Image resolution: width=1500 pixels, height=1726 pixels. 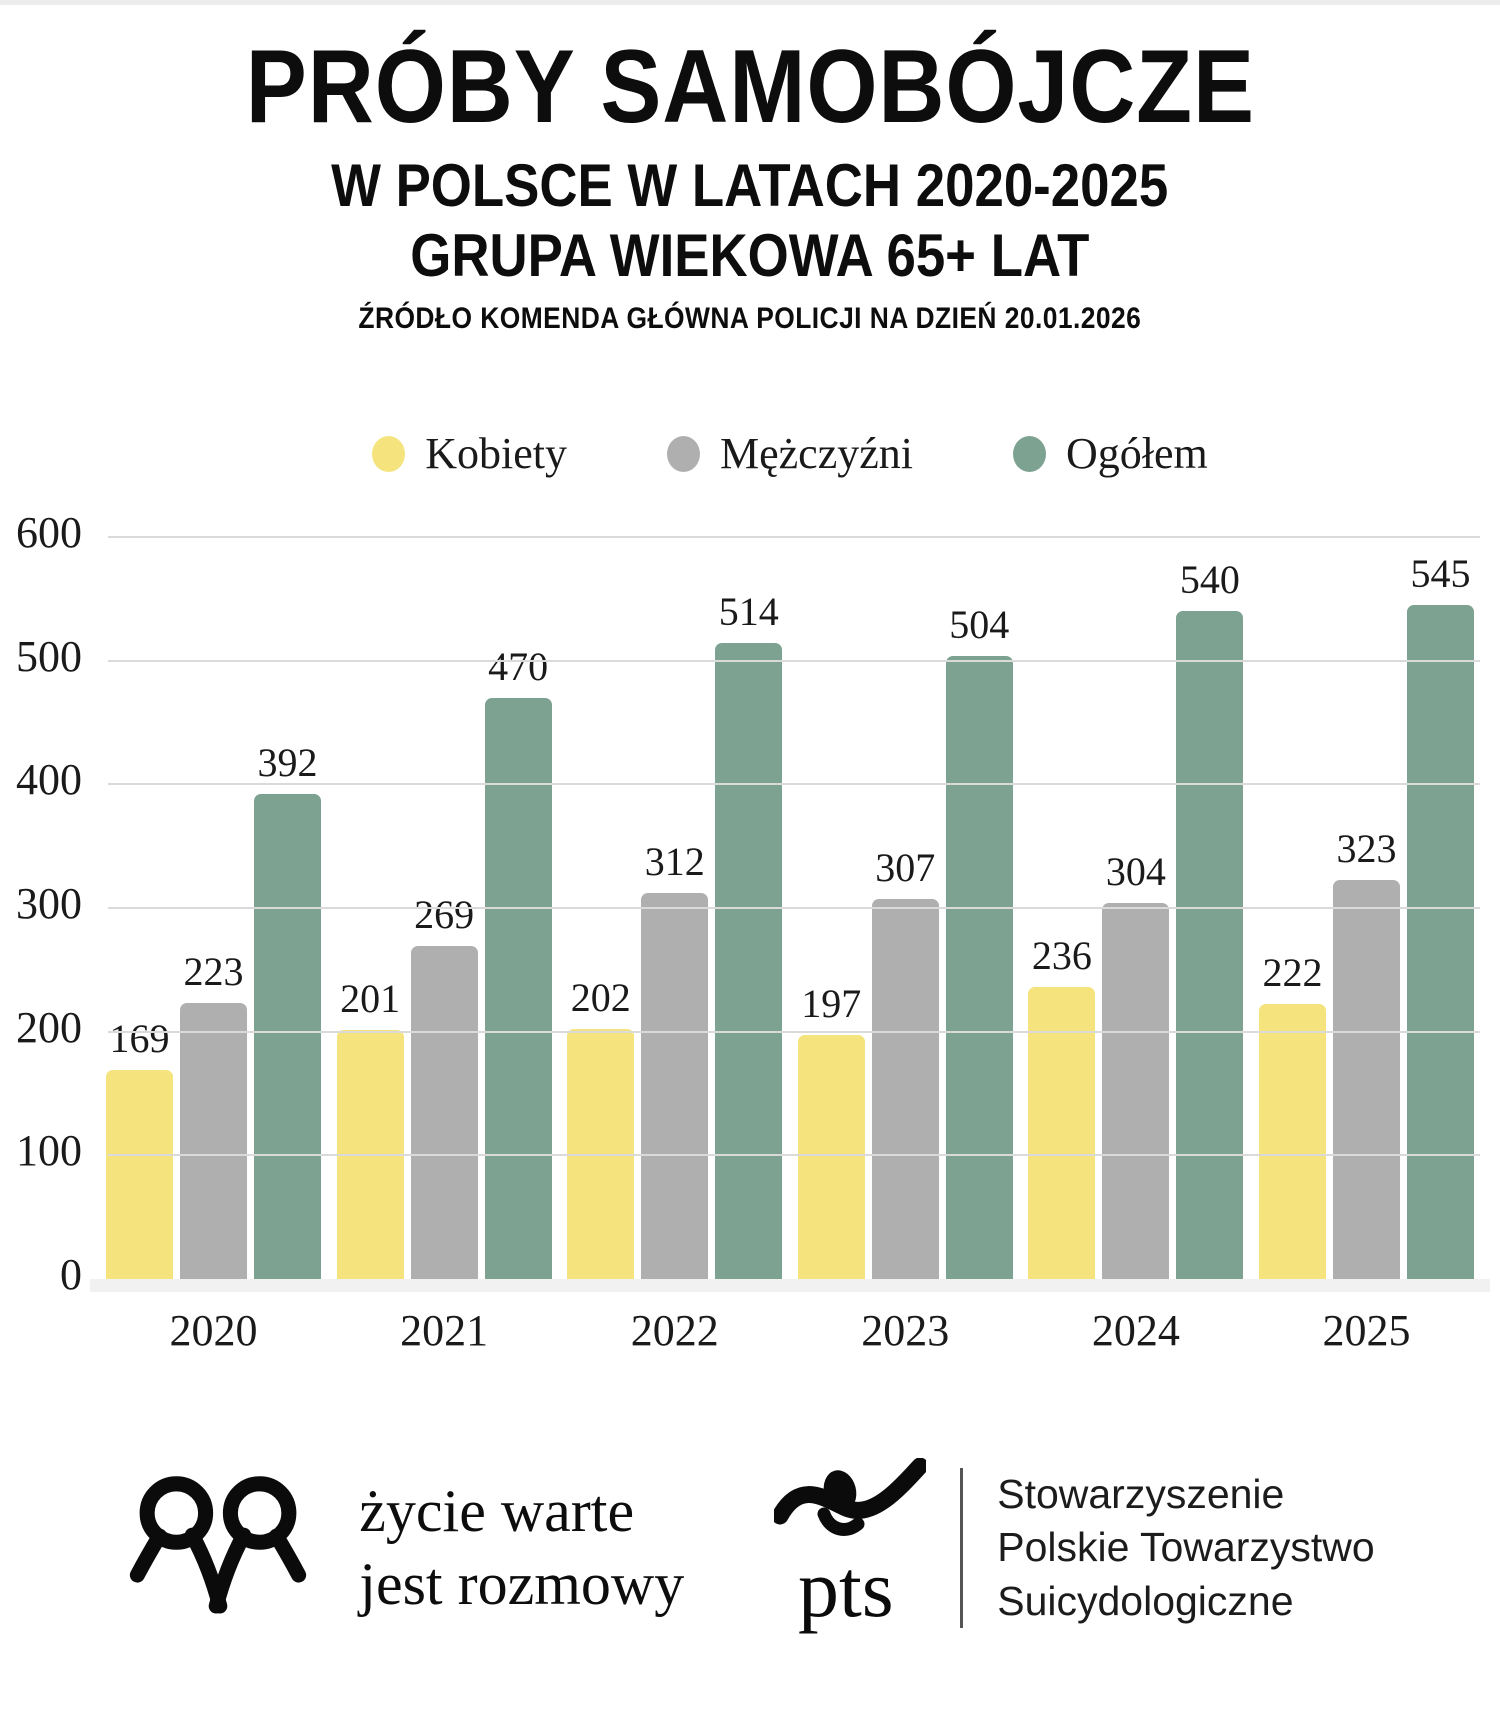 What do you see at coordinates (979, 941) in the screenshot?
I see `bar-ogółem-2023: 504` at bounding box center [979, 941].